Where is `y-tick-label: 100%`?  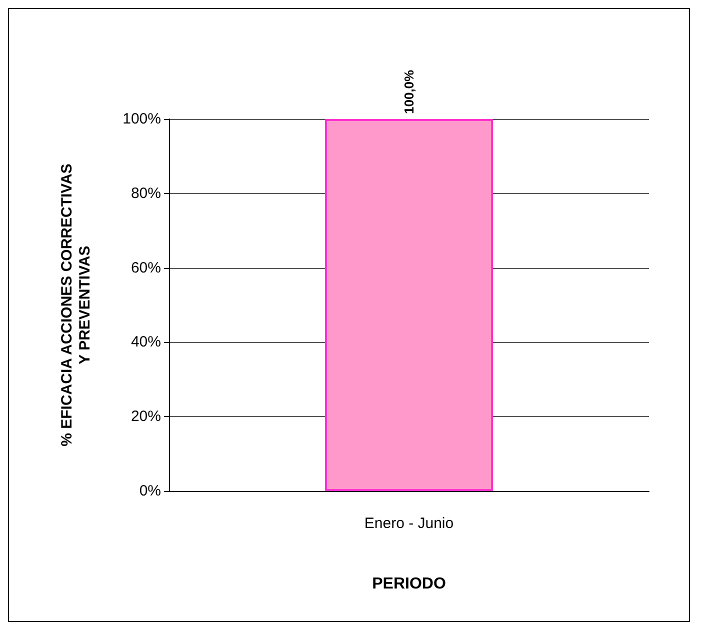
y-tick-label: 100% is located at coordinates (141, 119).